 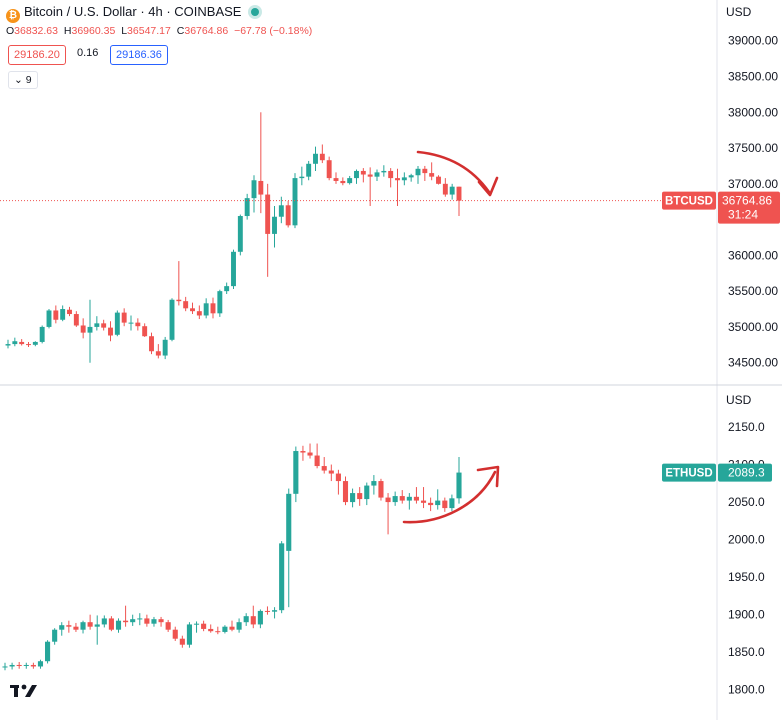 What do you see at coordinates (748, 400) in the screenshot?
I see `currency-select-bottom: USD` at bounding box center [748, 400].